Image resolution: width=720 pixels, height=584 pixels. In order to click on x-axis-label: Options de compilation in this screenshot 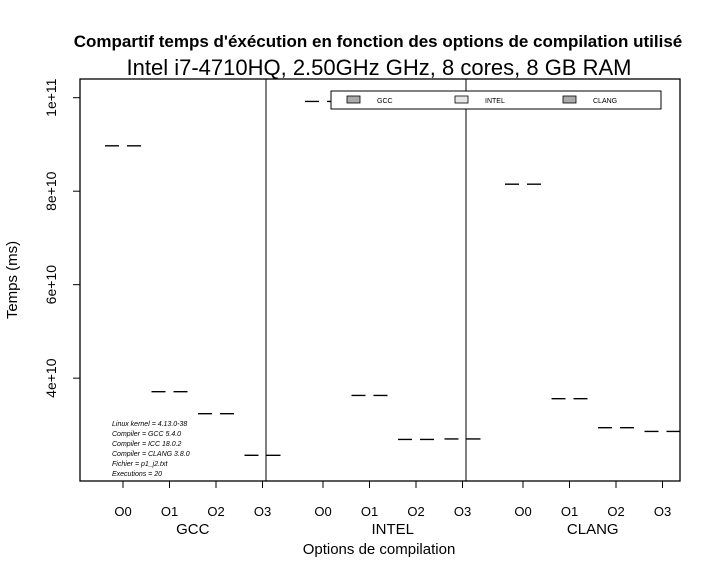, I will do `click(379, 549)`.